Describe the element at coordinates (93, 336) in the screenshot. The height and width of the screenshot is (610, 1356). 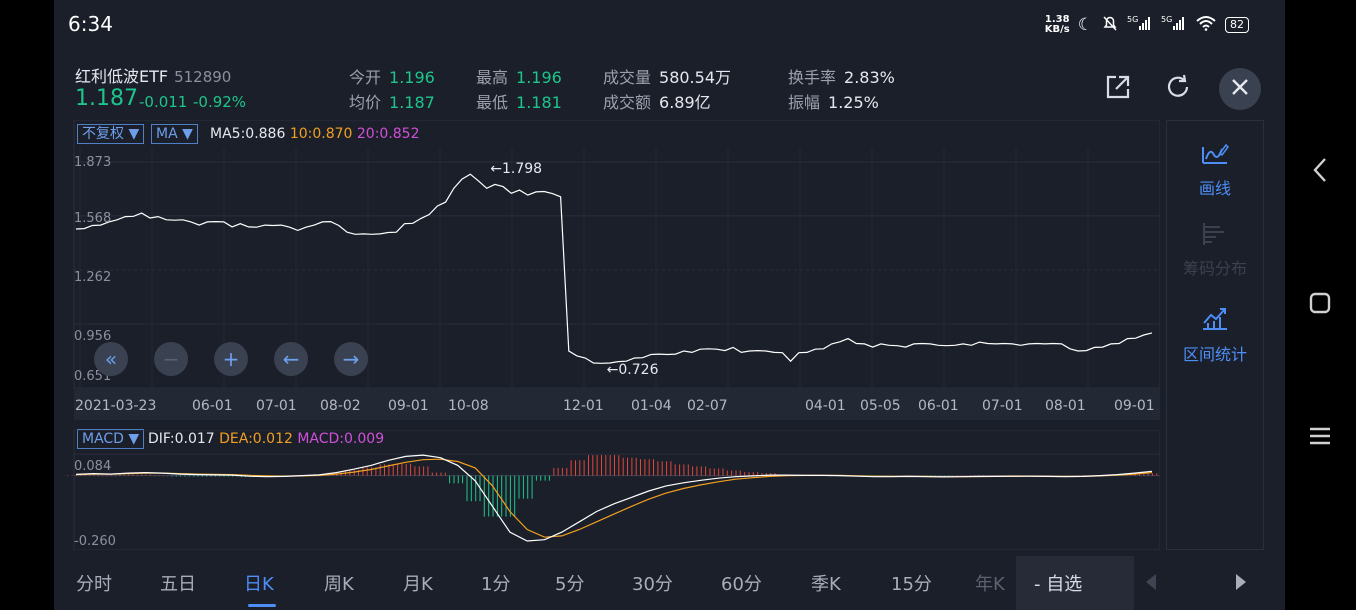
I see `y-tick-4: 0.956` at that location.